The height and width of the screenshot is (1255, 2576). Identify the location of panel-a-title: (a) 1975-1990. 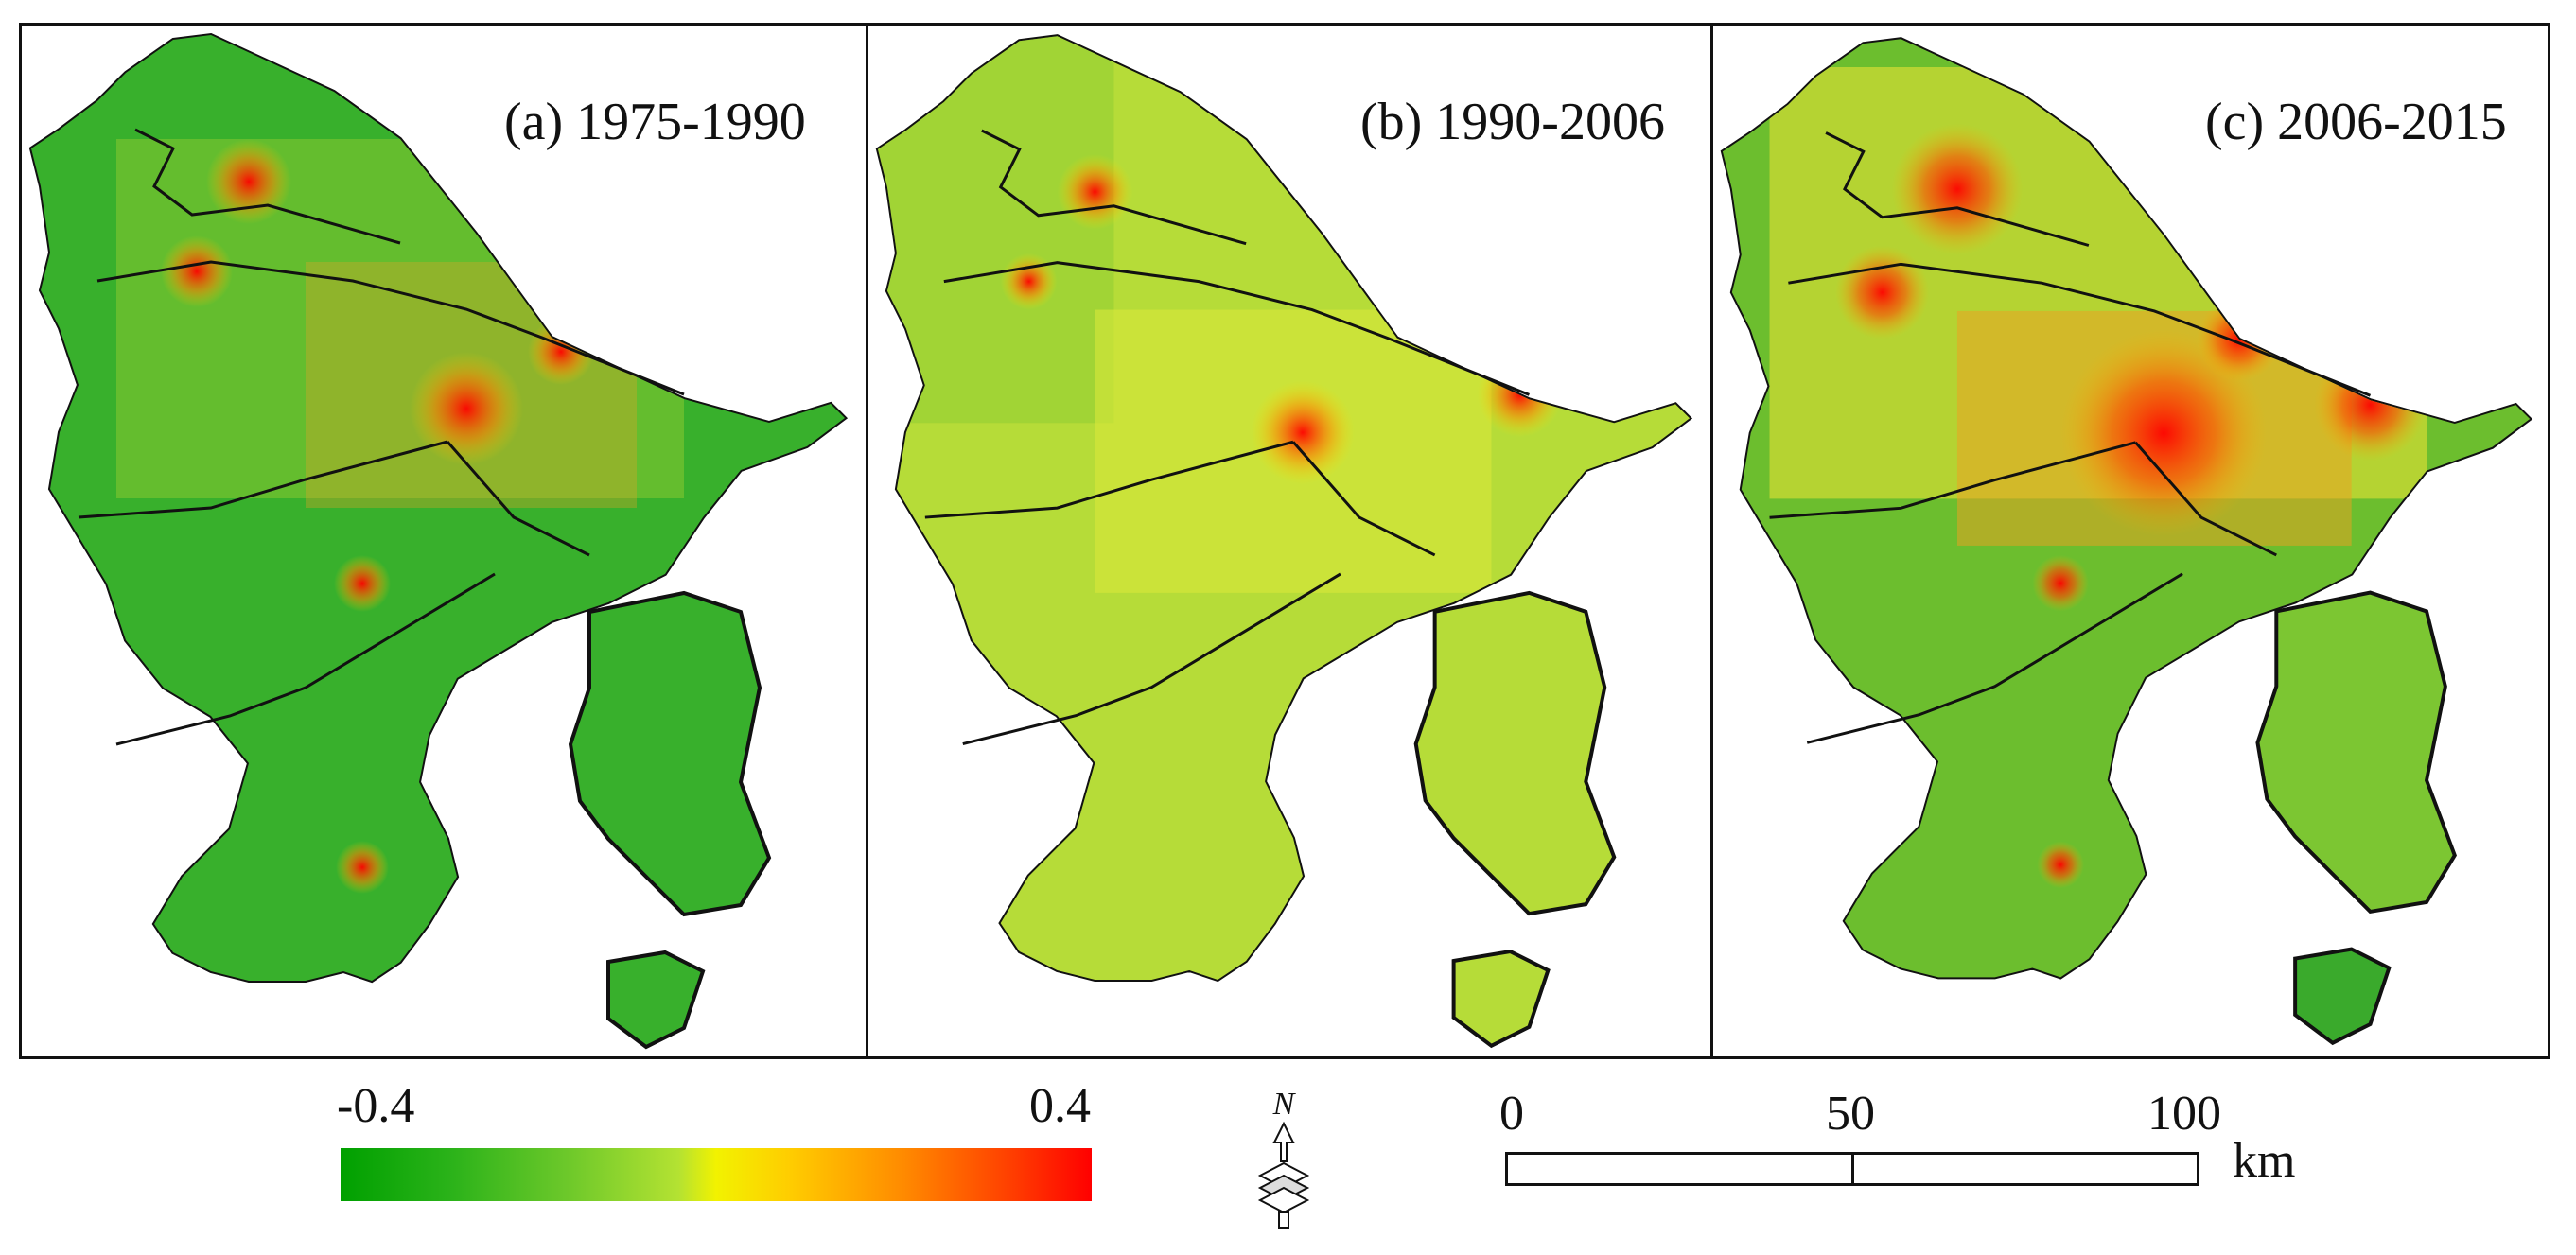
(655, 122).